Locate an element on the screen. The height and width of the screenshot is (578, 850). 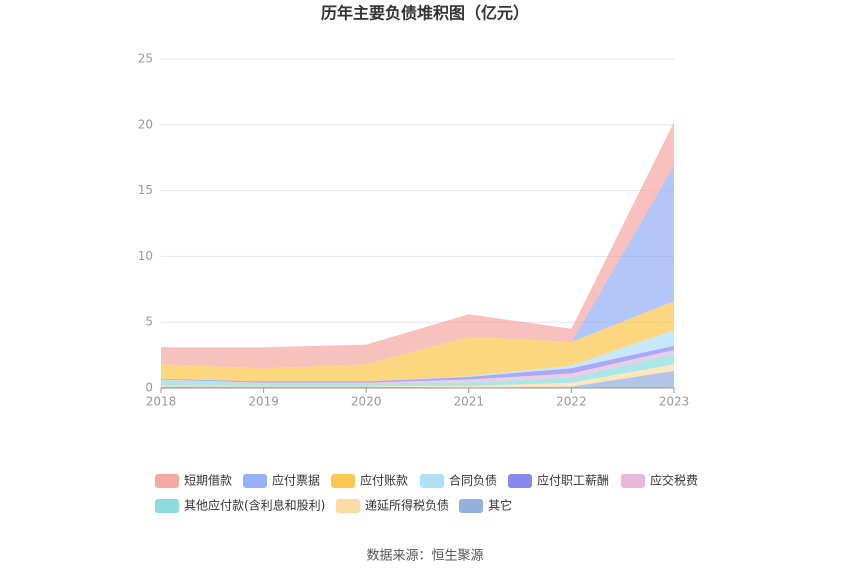
x-tick-label: 2022 is located at coordinates (571, 402).